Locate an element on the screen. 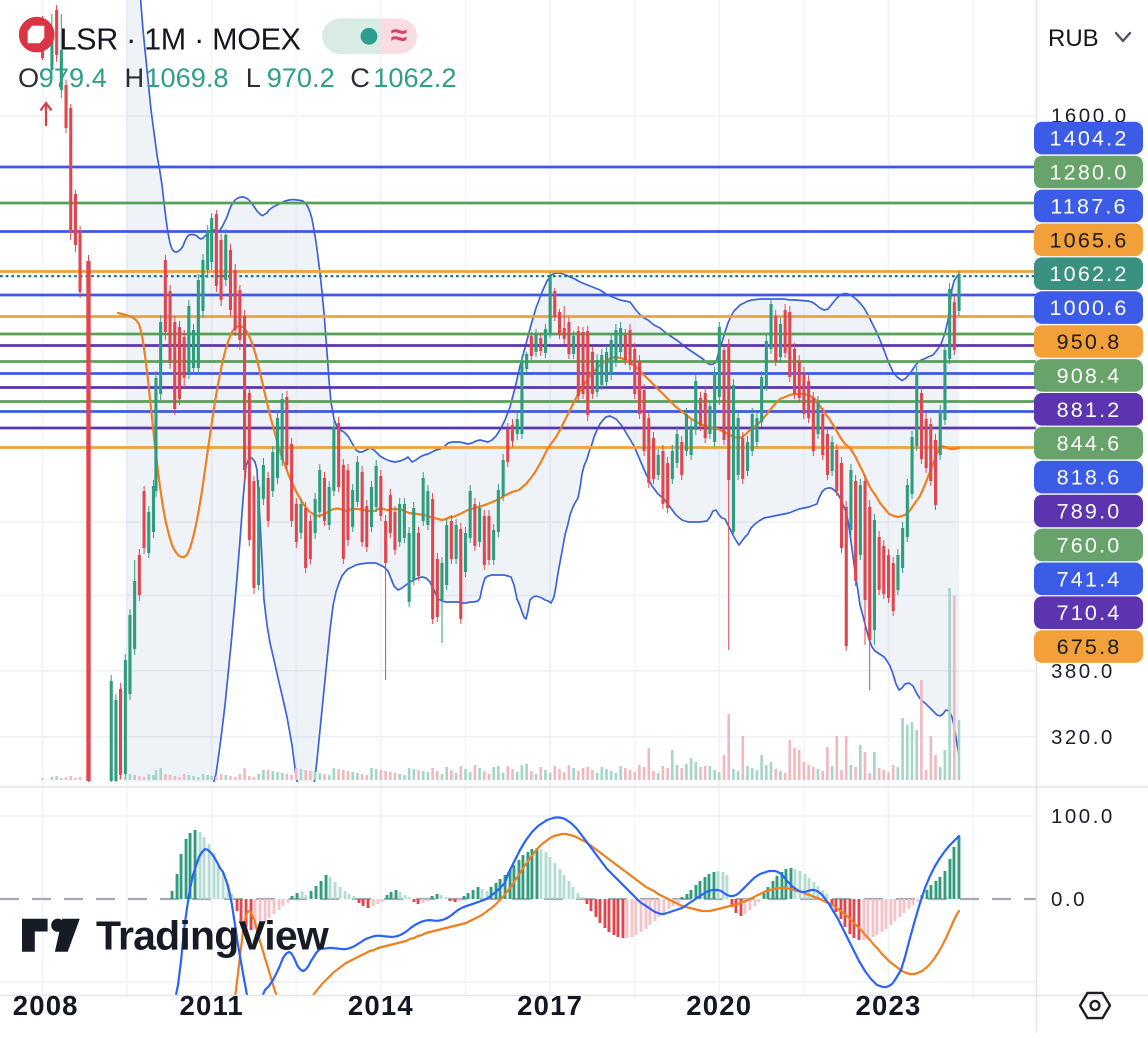 The height and width of the screenshot is (1038, 1148). svg-text: 741.4 is located at coordinates (1089, 579).